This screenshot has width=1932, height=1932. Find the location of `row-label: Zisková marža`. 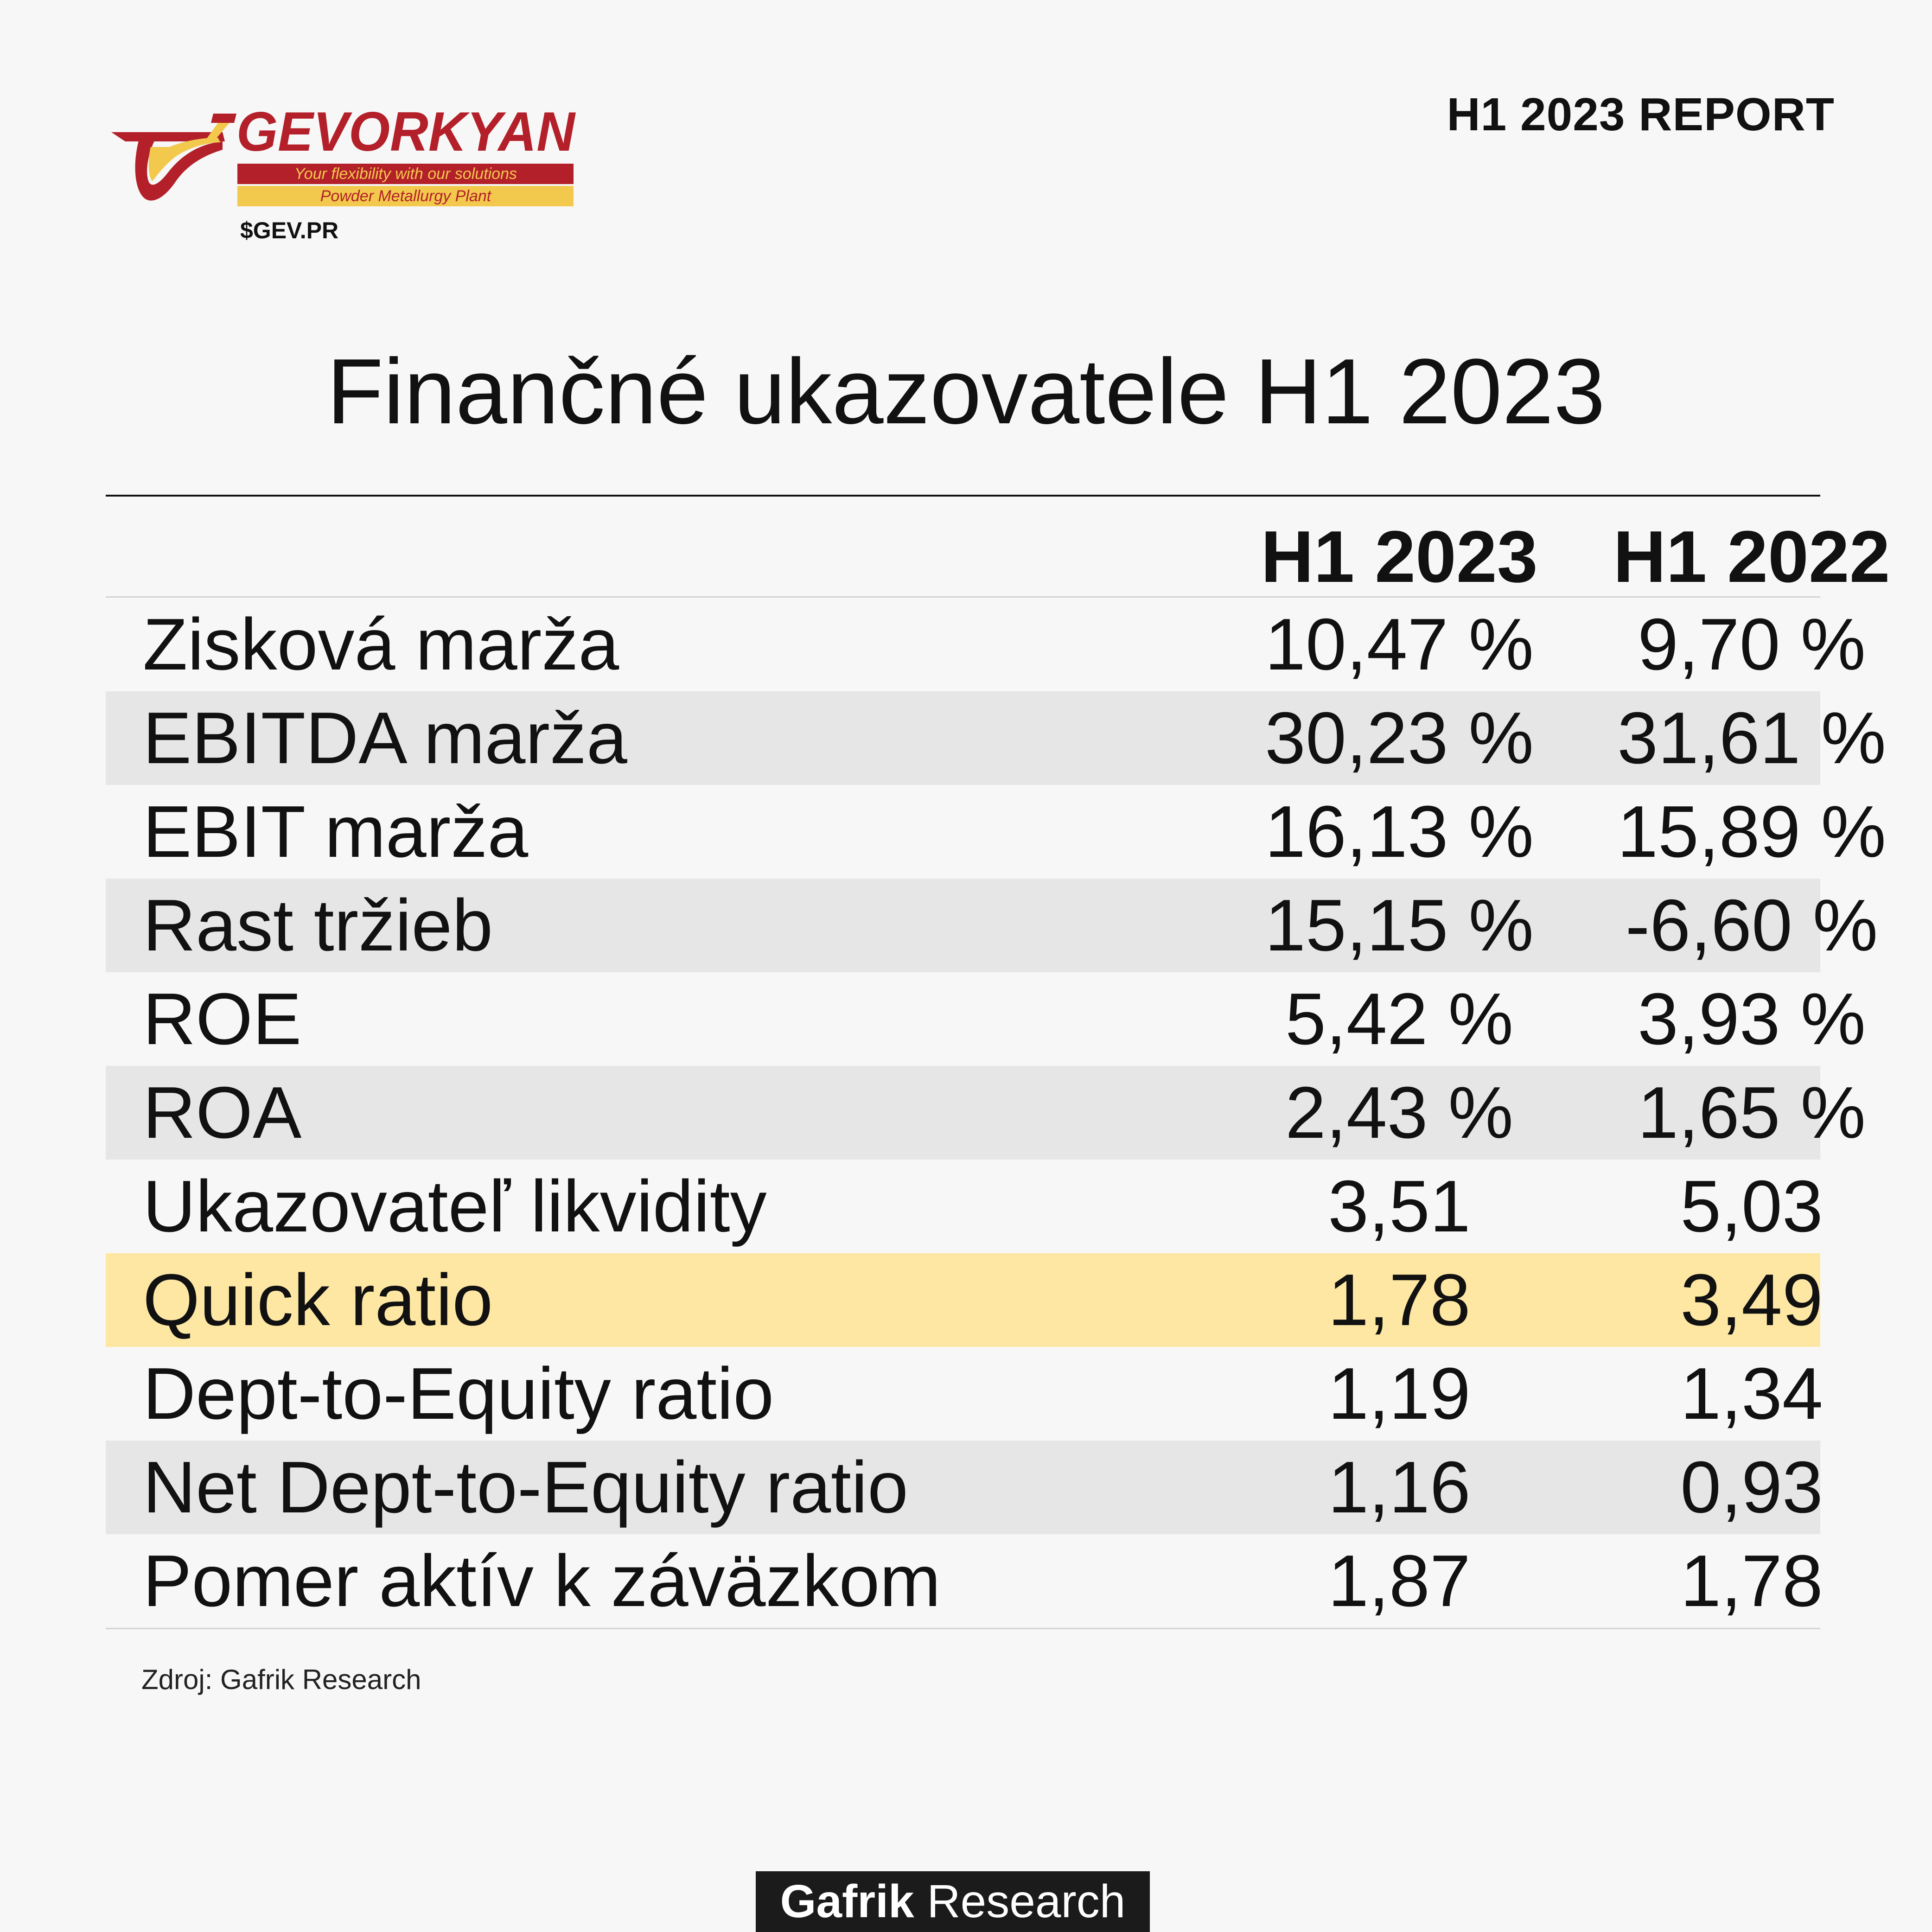

row-label: Zisková marža is located at coordinates (381, 645).